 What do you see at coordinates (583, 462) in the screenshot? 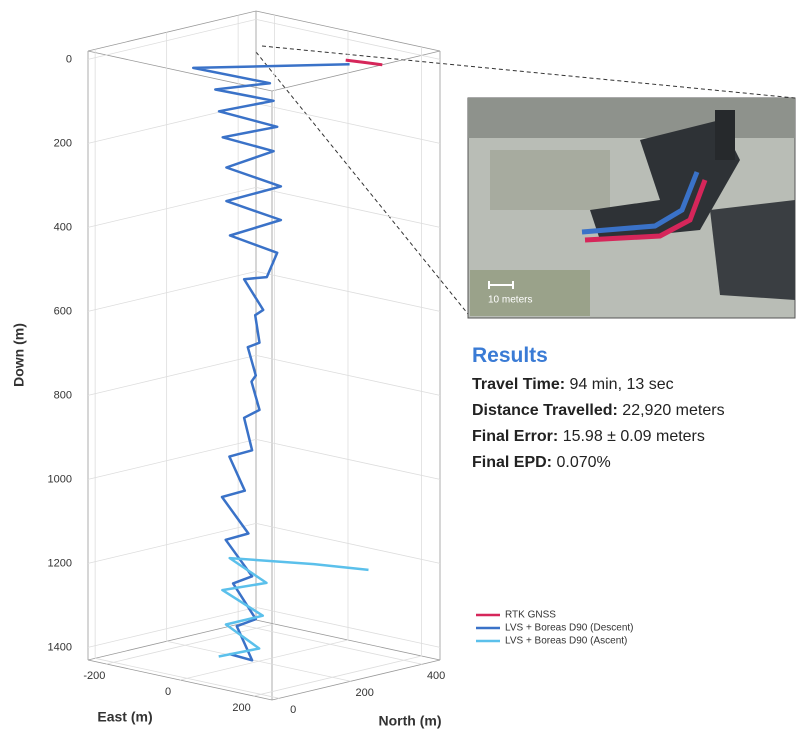
I see `result-value: 0.070%` at bounding box center [583, 462].